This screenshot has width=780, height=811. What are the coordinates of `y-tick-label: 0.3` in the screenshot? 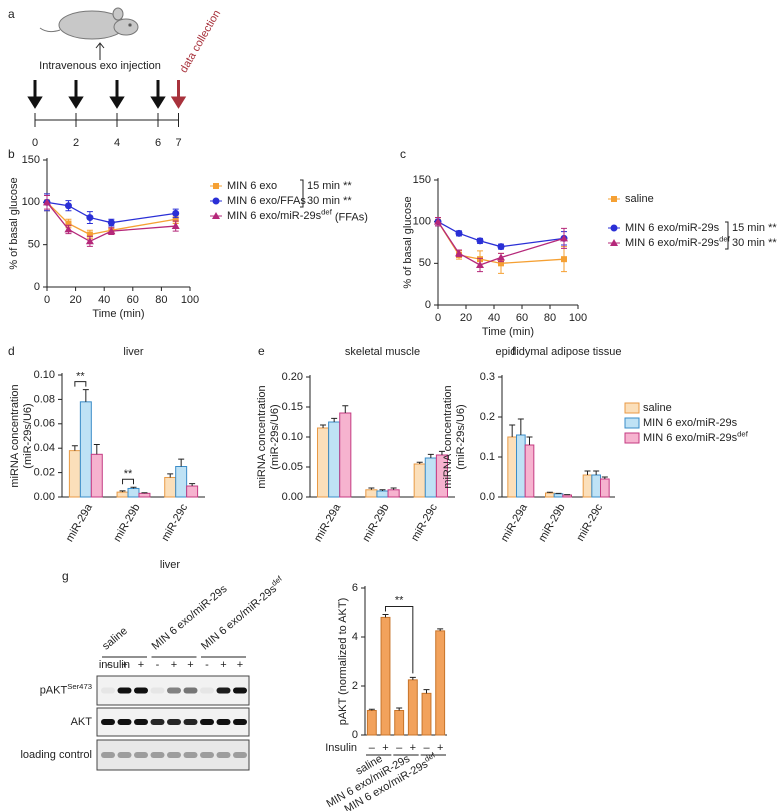 It's located at (487, 377).